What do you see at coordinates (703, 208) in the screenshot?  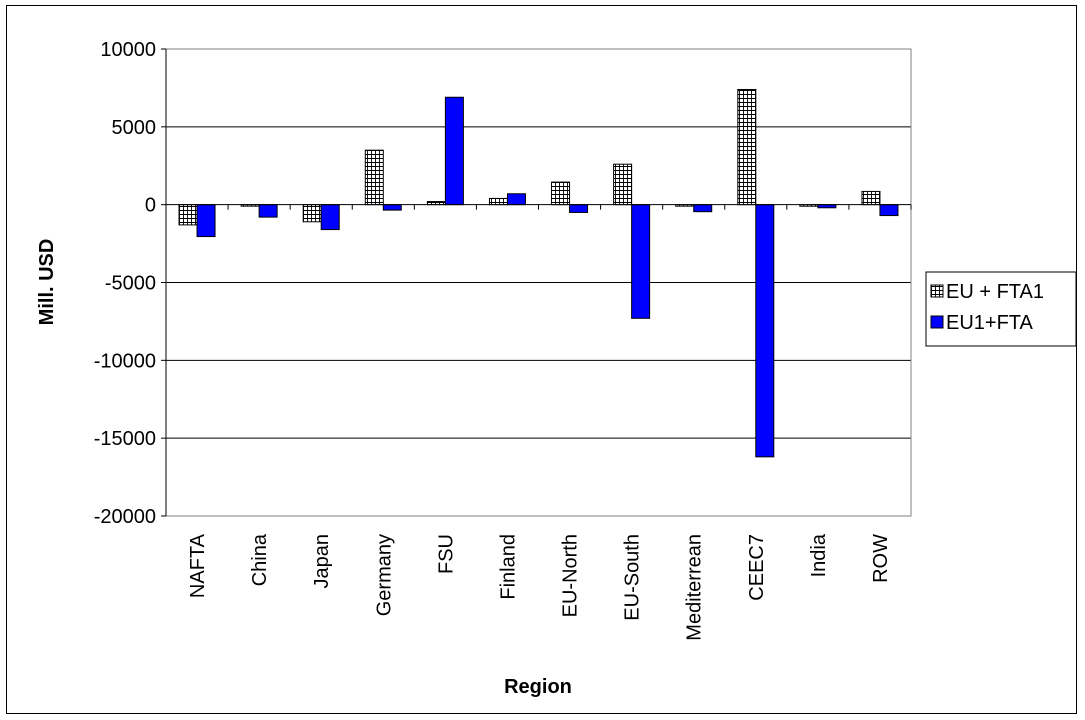 I see `bar-eu1-fta-mediterrean` at bounding box center [703, 208].